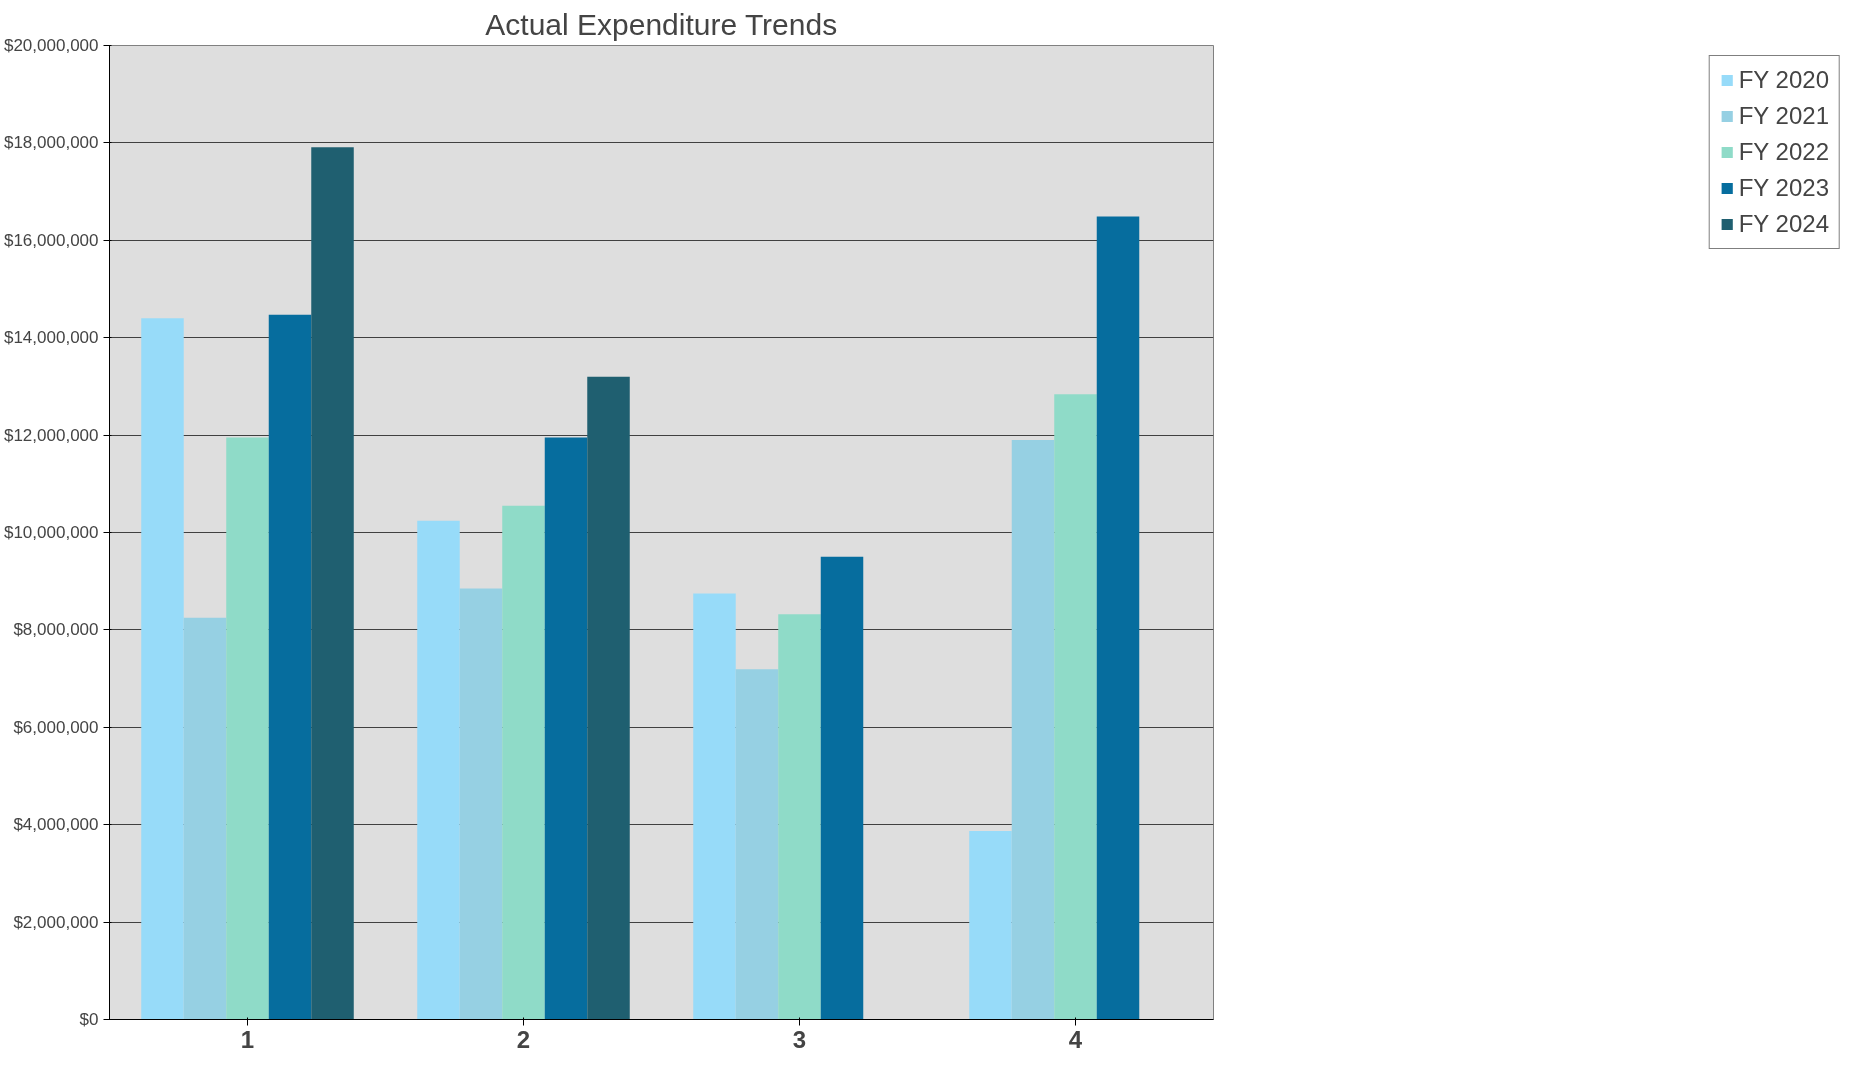 Image resolution: width=1869 pixels, height=1069 pixels. What do you see at coordinates (799, 1039) in the screenshot?
I see `x-tick-label: 3` at bounding box center [799, 1039].